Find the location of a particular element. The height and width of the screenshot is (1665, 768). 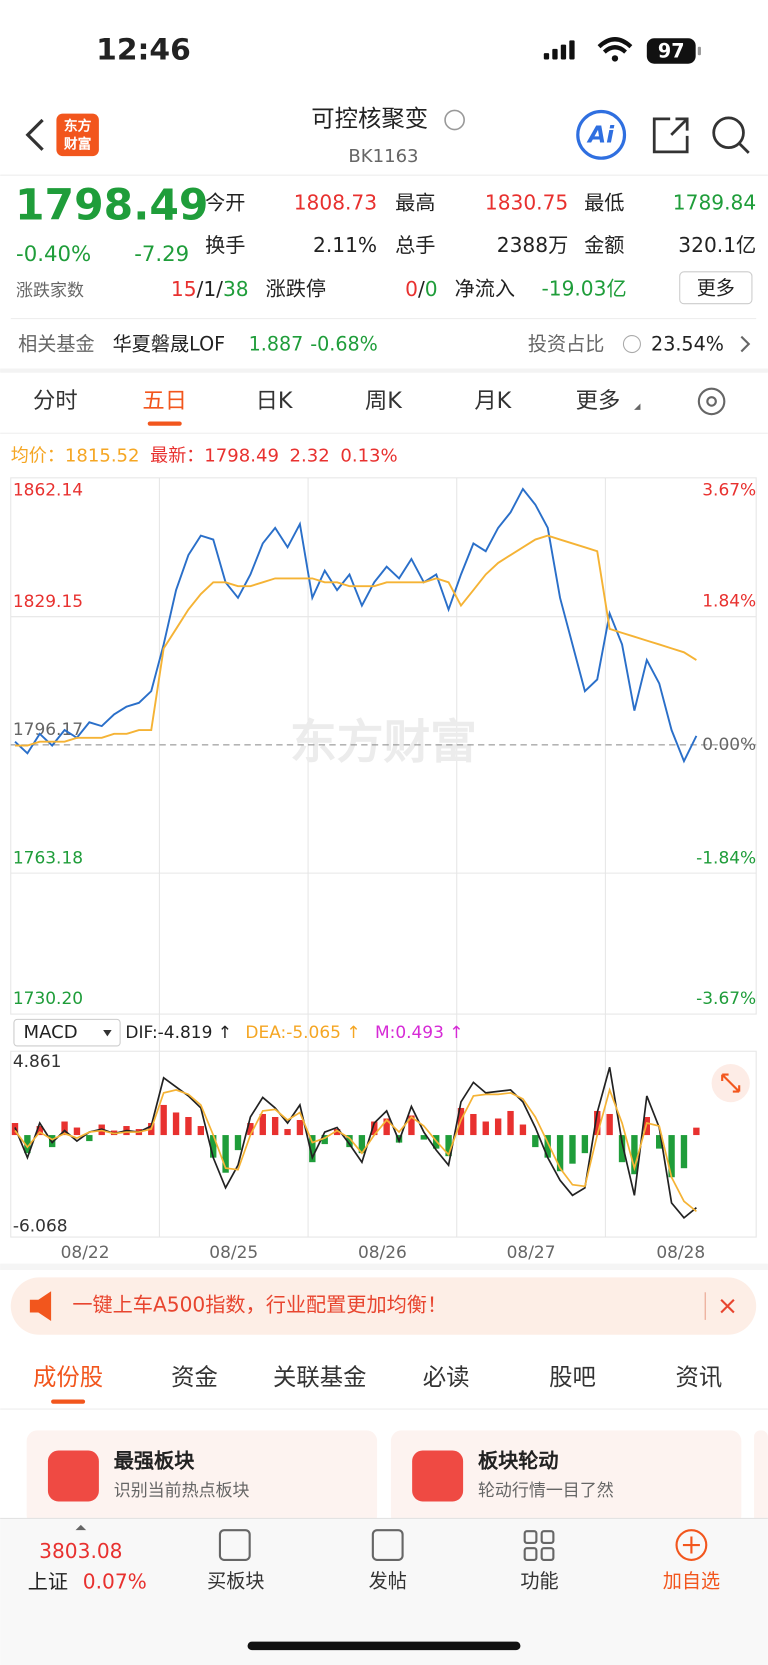

logo is located at coordinates (77, 135).